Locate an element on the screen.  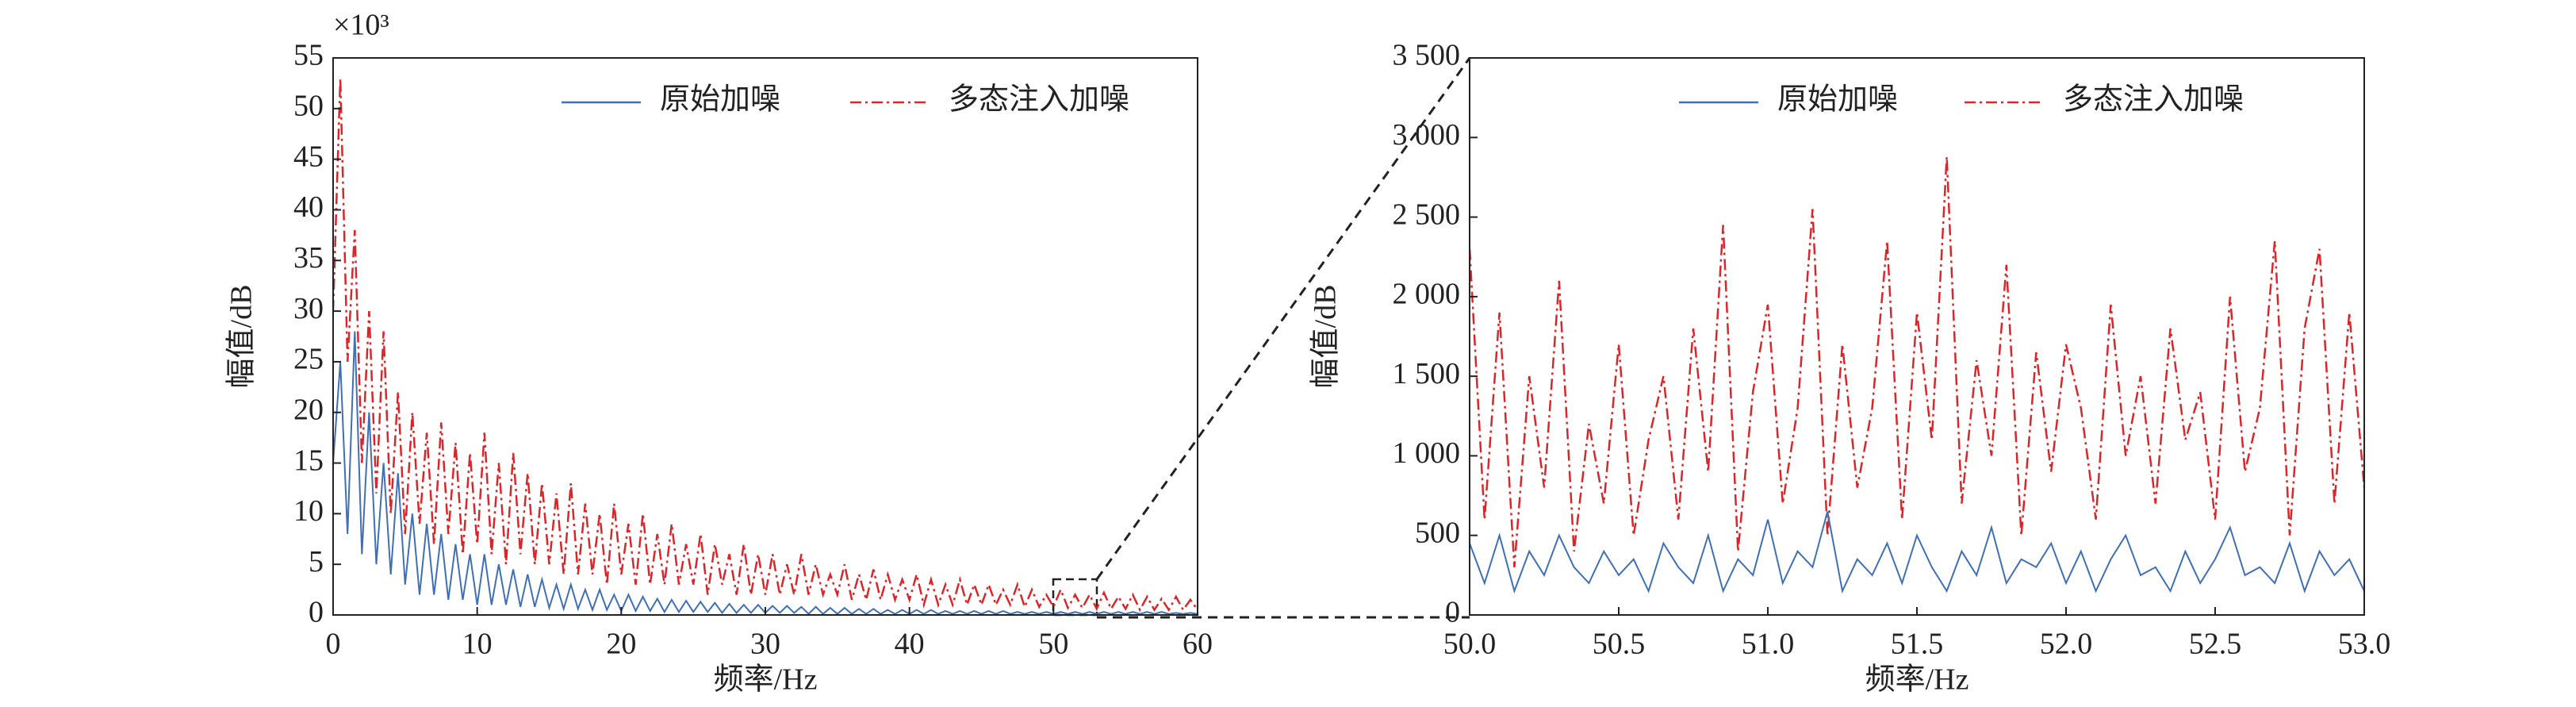
x-tick-label: 50 is located at coordinates (1053, 645).